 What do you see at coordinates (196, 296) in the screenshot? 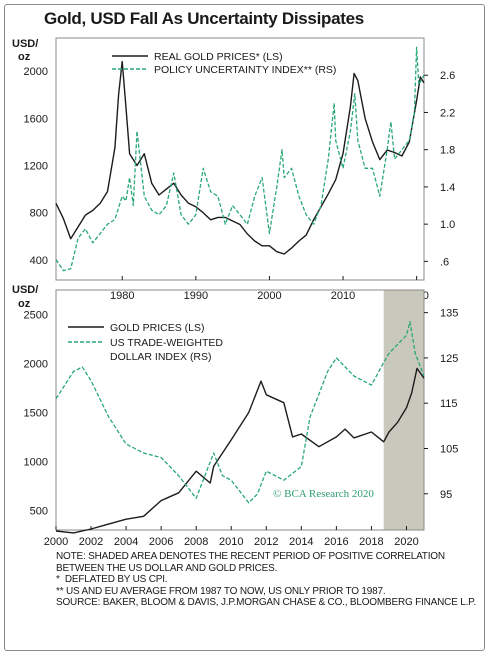
I see `x-tick-label: 1990` at bounding box center [196, 296].